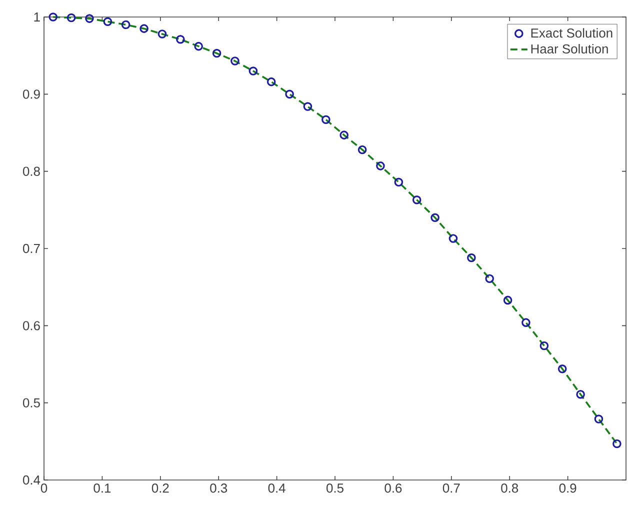  Describe the element at coordinates (160, 488) in the screenshot. I see `x-tick-label: 0.2` at that location.